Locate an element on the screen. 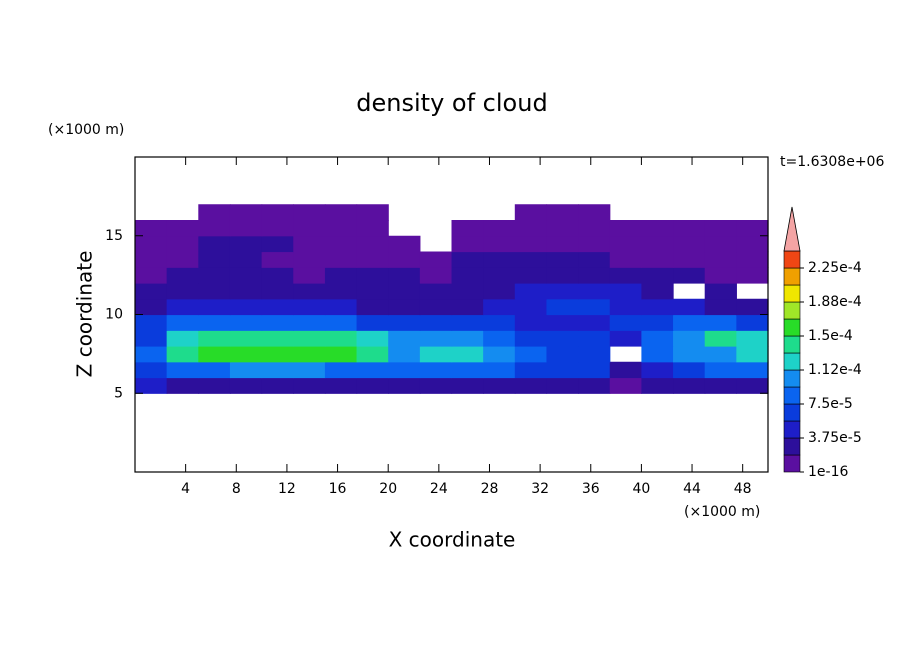 Image resolution: width=904 pixels, height=654 pixels. x-axis-title: X coordinate is located at coordinates (452, 540).